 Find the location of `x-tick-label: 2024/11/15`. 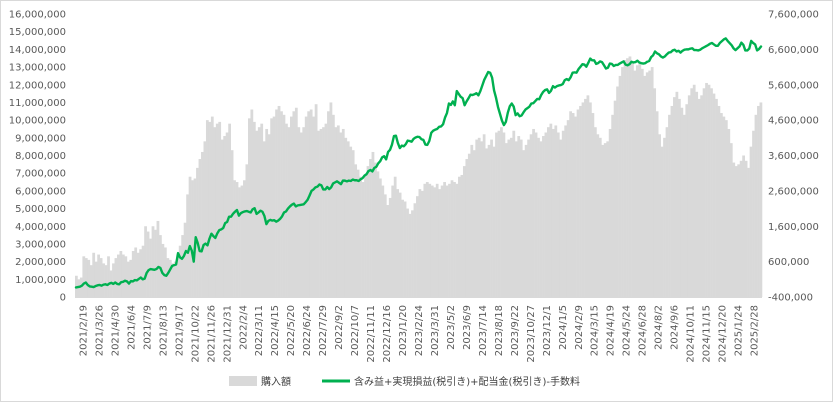

x-tick-label: 2024/11/15 is located at coordinates (707, 334).